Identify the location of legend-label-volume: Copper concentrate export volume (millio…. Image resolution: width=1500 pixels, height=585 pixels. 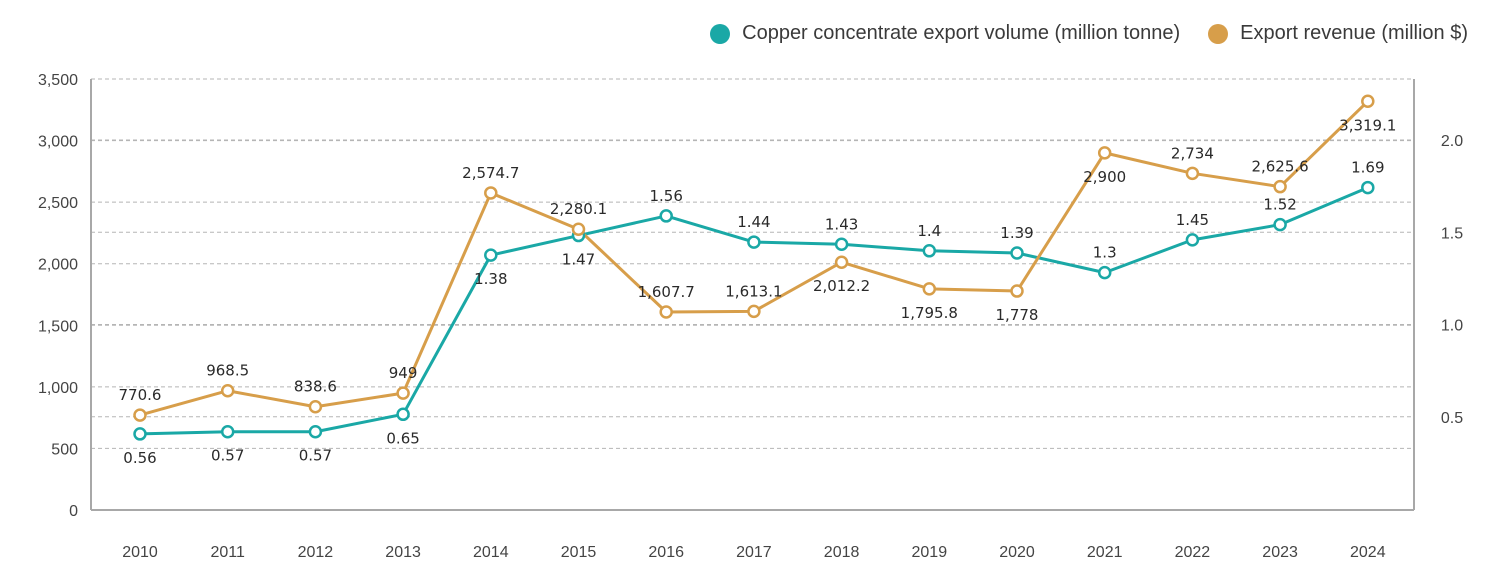
(961, 33).